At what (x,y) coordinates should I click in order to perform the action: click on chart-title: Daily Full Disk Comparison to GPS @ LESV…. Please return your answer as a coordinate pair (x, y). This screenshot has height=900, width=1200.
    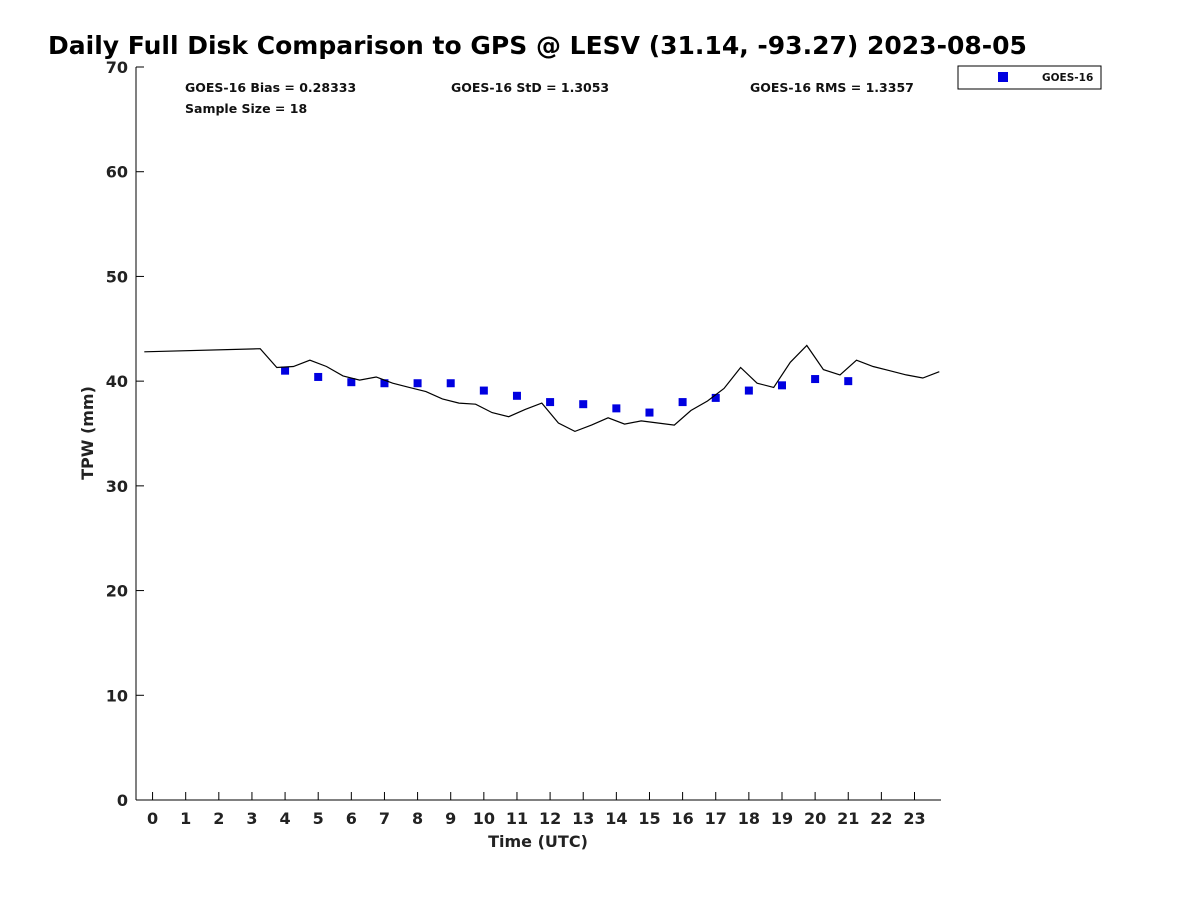
    Looking at the image, I should click on (537, 45).